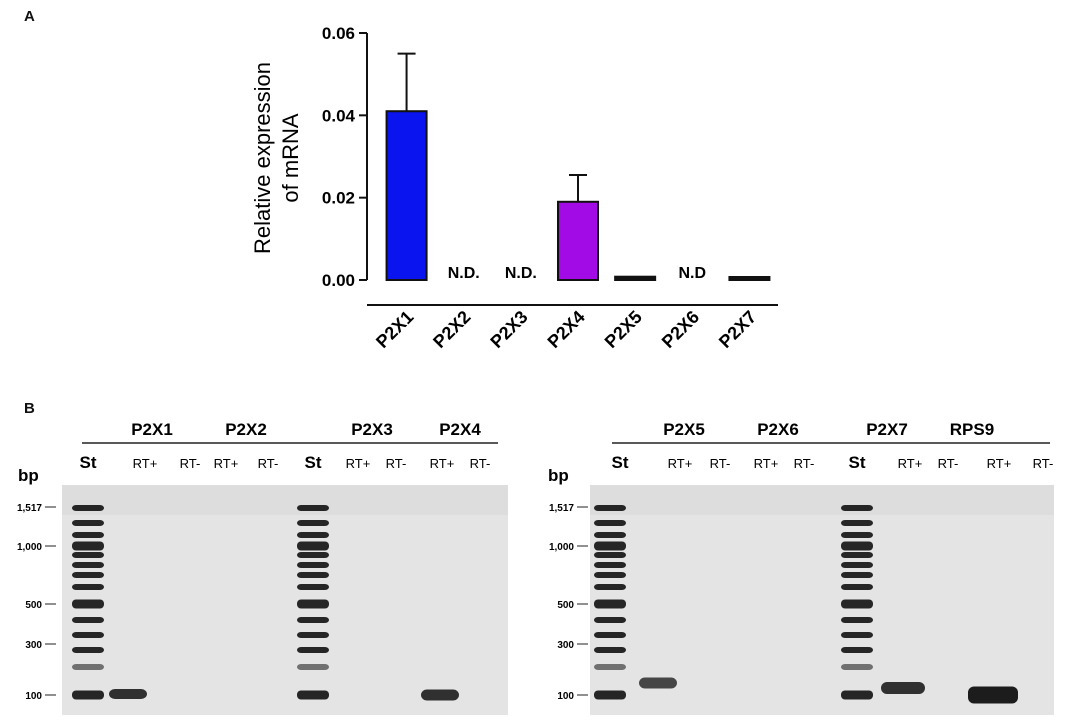  What do you see at coordinates (394, 329) in the screenshot?
I see `x-tick-label: P2X1` at bounding box center [394, 329].